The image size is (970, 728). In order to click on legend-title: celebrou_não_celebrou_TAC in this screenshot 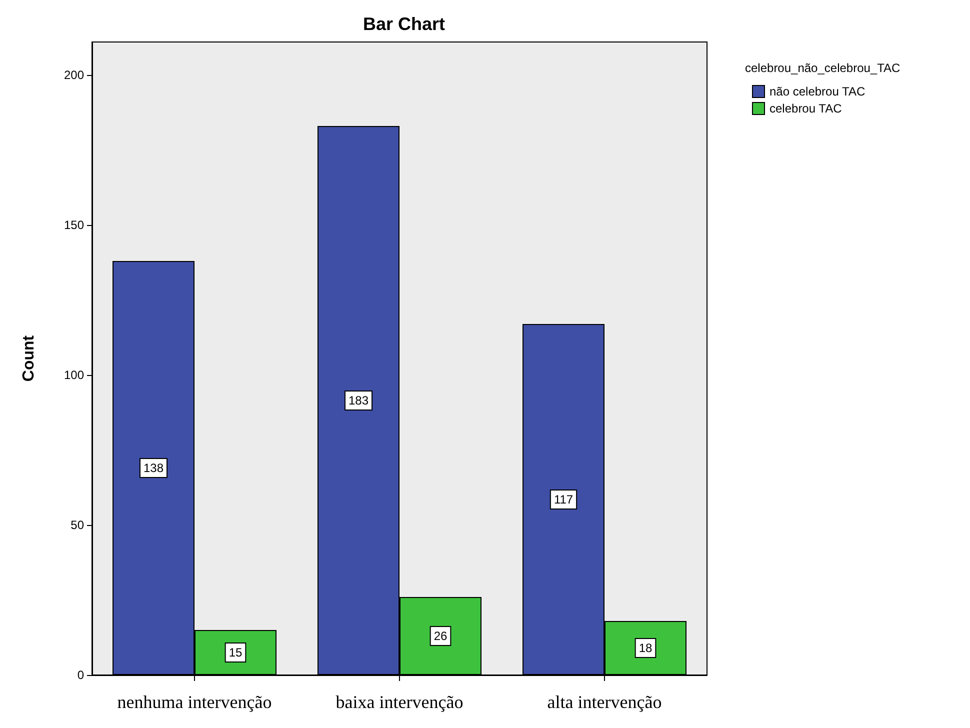, I will do `click(823, 68)`.